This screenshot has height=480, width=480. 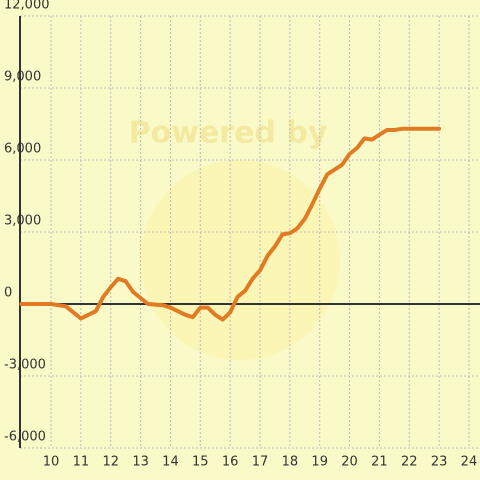 I want to click on x-tick-label: 20, so click(x=349, y=462).